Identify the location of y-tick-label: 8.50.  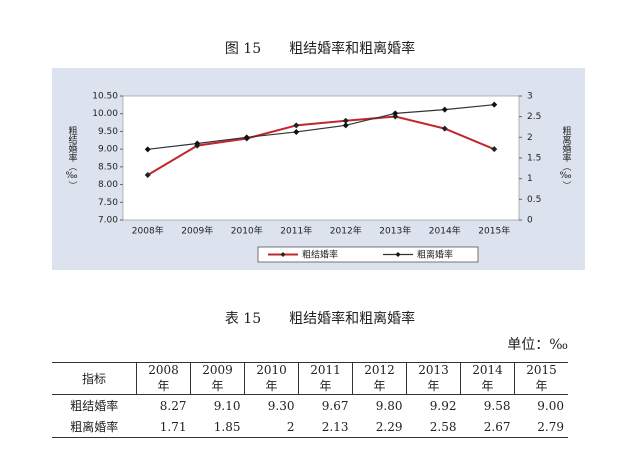
(108, 167).